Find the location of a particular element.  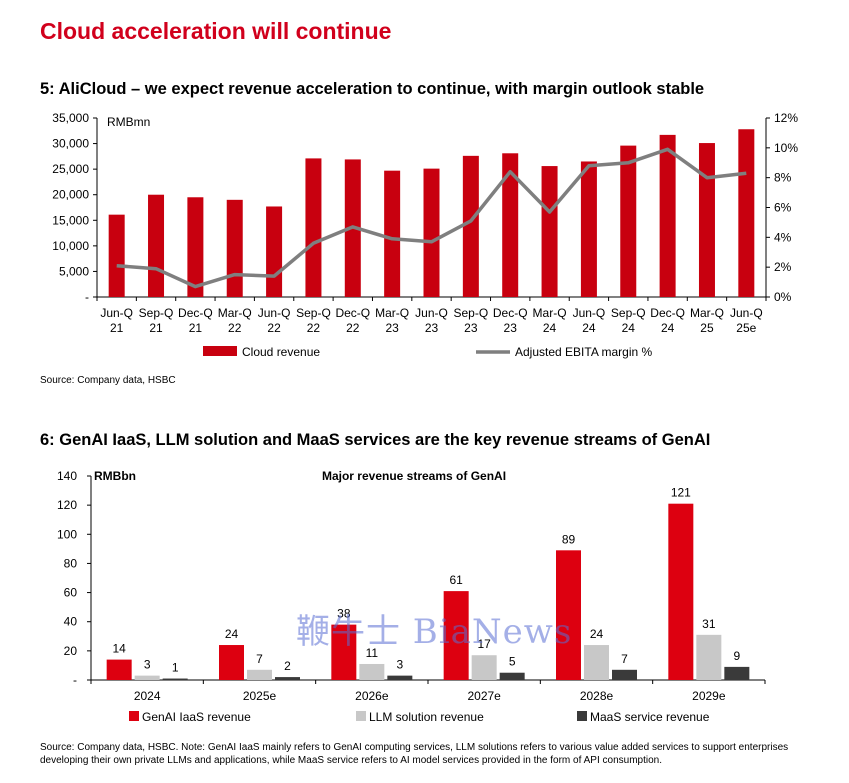

data-label: 9 is located at coordinates (736, 656).